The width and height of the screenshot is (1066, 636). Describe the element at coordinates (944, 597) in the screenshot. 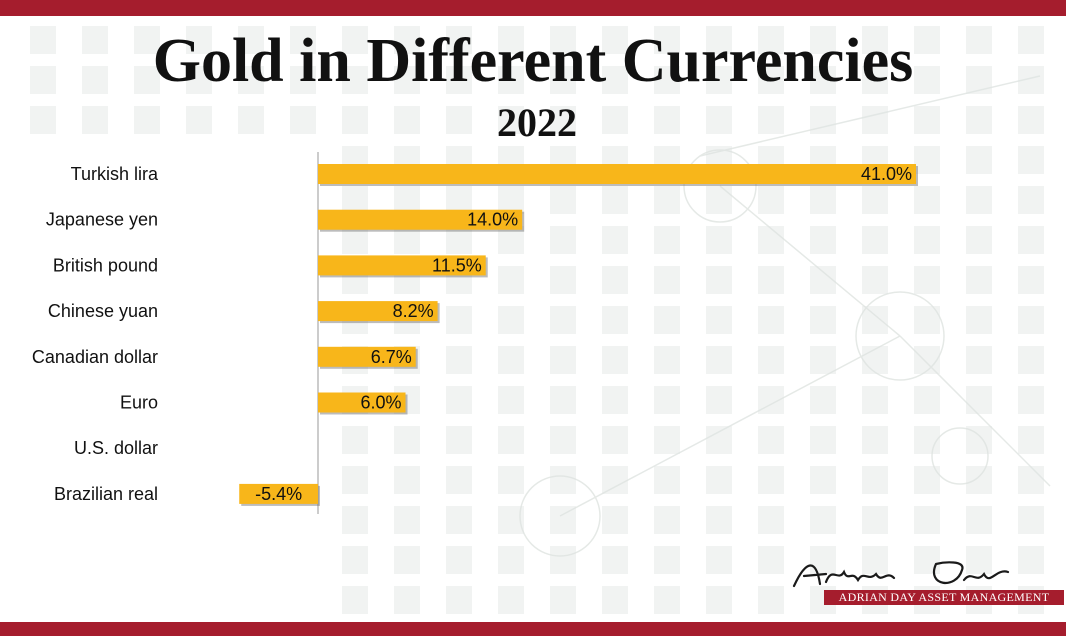

I see `company-name-banner: ADRIAN DAY ASSET MANAGEMENT` at that location.